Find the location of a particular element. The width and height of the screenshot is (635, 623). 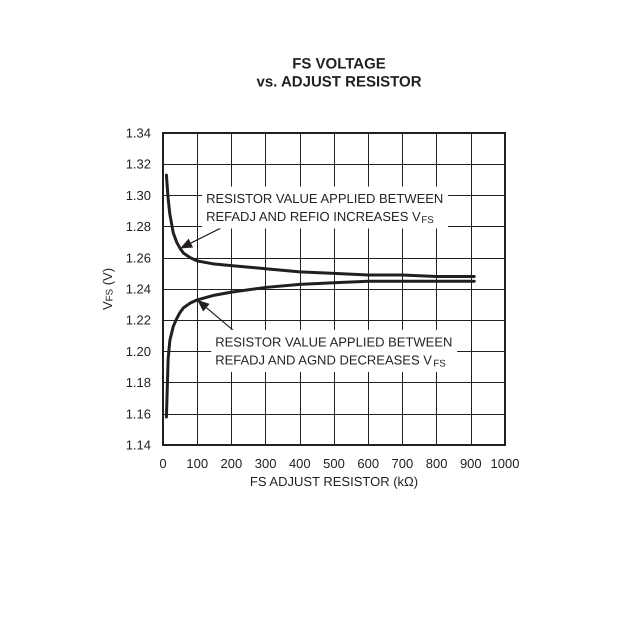

x-tick-label: 600 is located at coordinates (368, 463).